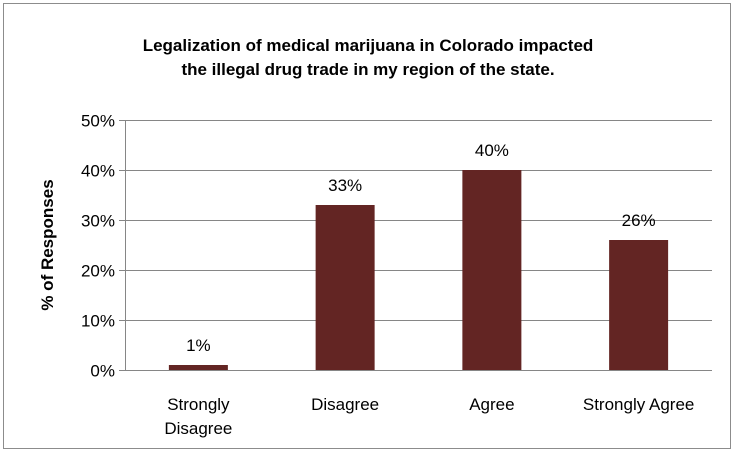 The image size is (736, 454). What do you see at coordinates (47, 244) in the screenshot?
I see `y-axis-label: % of Responses` at bounding box center [47, 244].